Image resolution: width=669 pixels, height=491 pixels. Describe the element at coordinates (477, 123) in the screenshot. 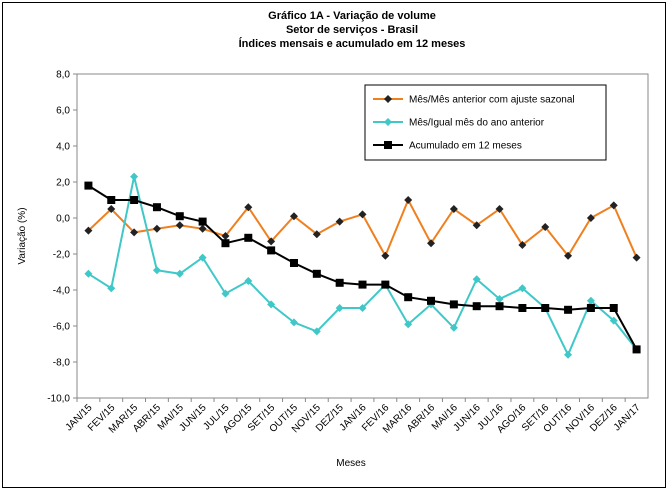

I see `legend-label: Mês/Igual mês do ano anterior` at that location.